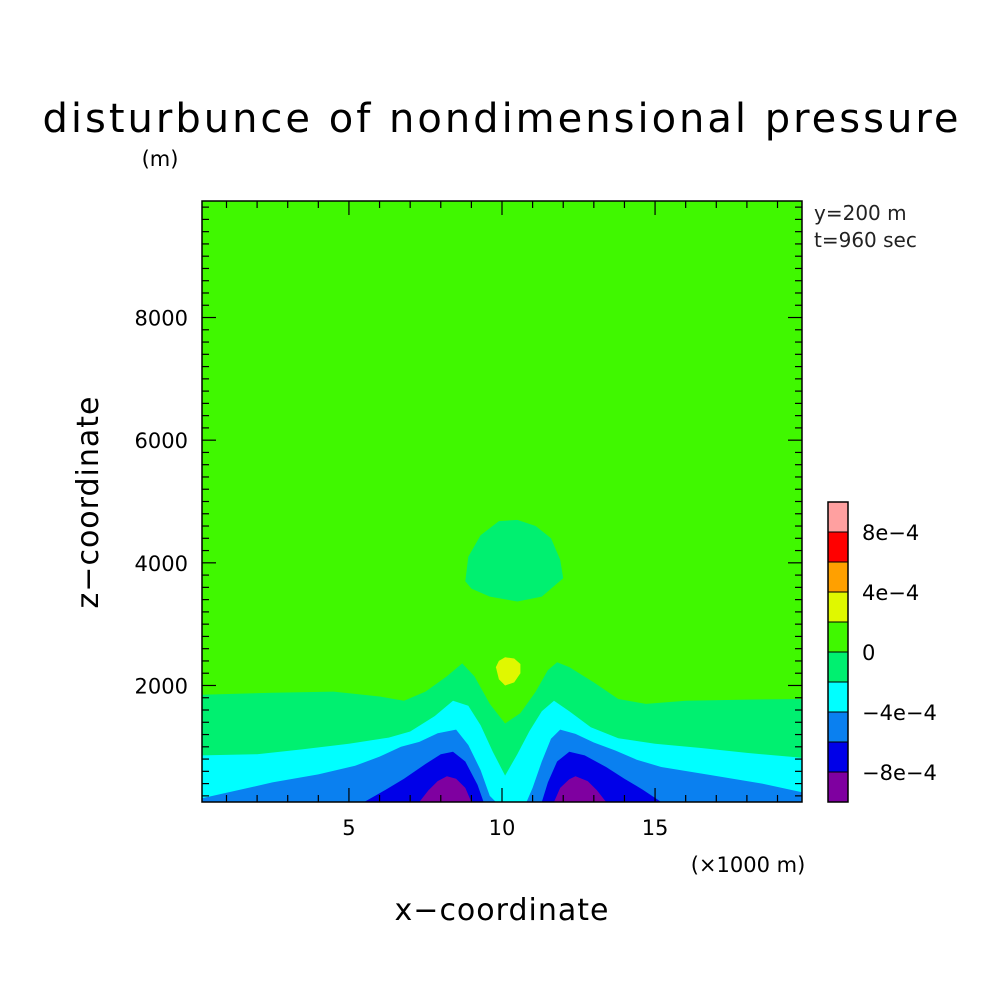 This screenshot has height=1004, width=1004. What do you see at coordinates (865, 240) in the screenshot?
I see `annotation-time: t=960 sec` at bounding box center [865, 240].